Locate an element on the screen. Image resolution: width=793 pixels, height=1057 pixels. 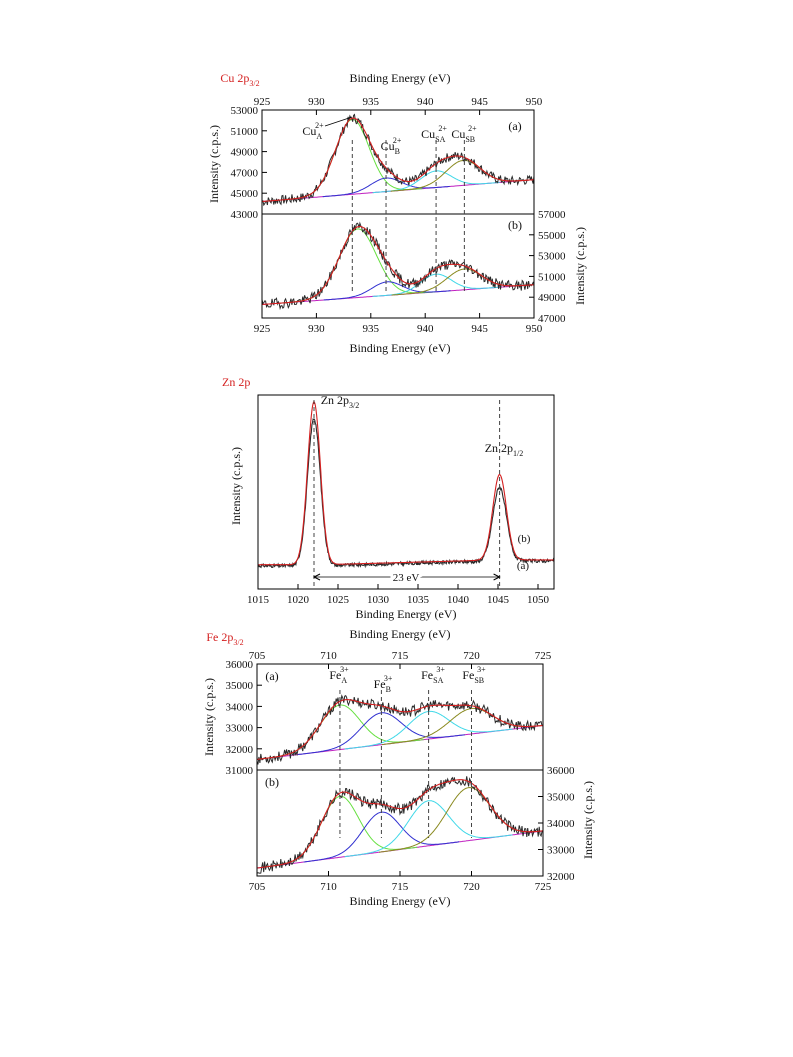
cu-a-fit-envelope is located at coordinates (397, 160).